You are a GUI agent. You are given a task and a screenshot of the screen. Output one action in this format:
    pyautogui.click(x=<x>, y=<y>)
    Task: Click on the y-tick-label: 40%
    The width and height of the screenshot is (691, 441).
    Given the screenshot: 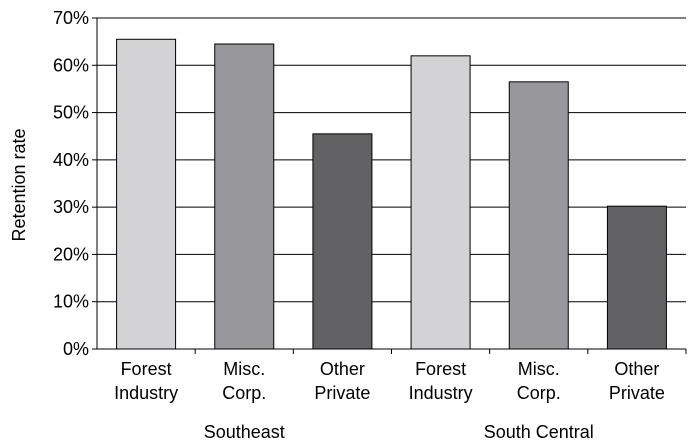 What is the action you would take?
    pyautogui.click(x=71, y=160)
    